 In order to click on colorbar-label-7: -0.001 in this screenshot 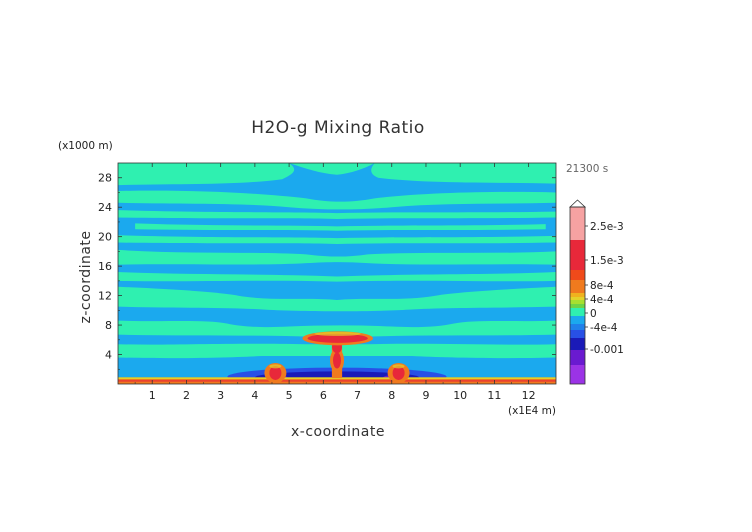, I will do `click(607, 350)`.